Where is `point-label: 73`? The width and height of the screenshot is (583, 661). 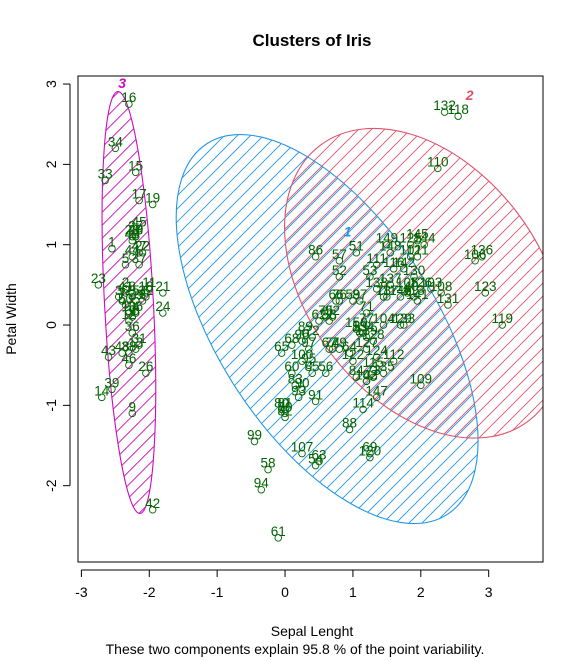 point-label: 73 is located at coordinates (373, 370).